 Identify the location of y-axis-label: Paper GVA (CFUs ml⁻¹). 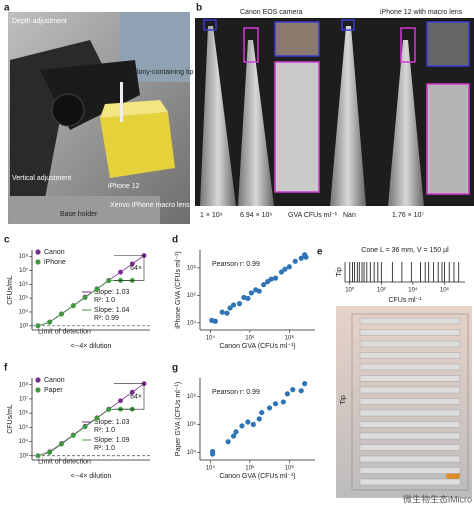
(178, 419).